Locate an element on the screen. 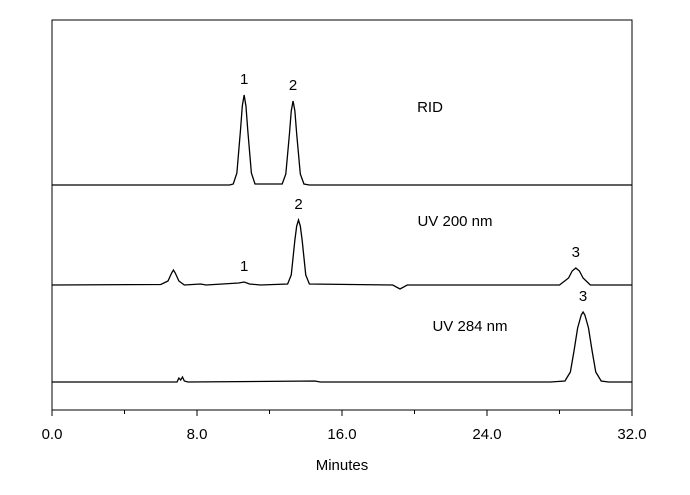 The height and width of the screenshot is (495, 690). x-tick-label: 0.0 is located at coordinates (52, 434).